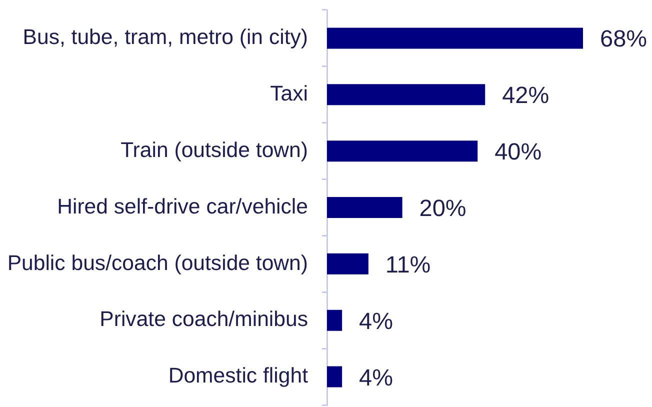 This screenshot has height=407, width=652. Describe the element at coordinates (624, 39) in the screenshot. I see `data-label: 68%` at that location.